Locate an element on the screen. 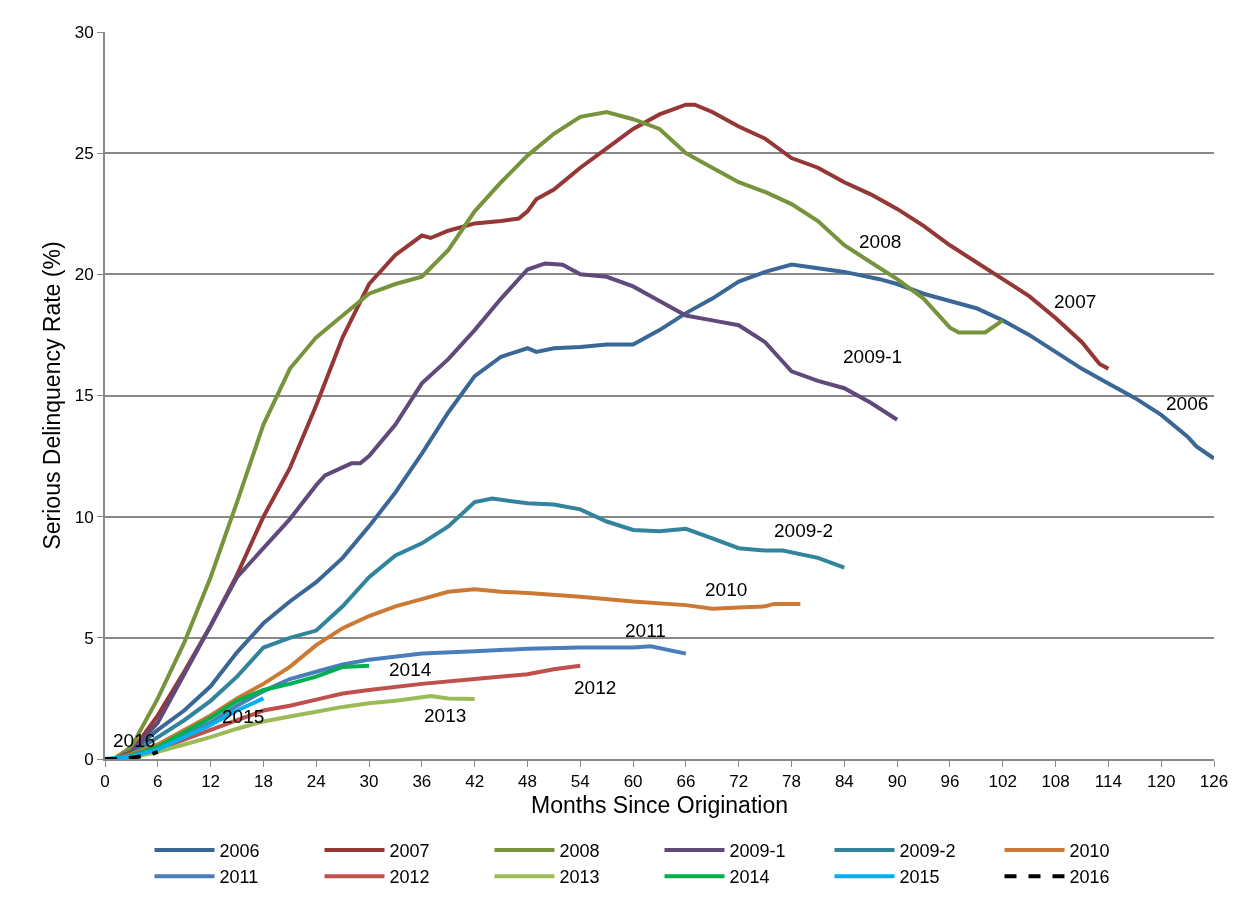 The image size is (1252, 907). x-tick-label: 42 is located at coordinates (475, 782).